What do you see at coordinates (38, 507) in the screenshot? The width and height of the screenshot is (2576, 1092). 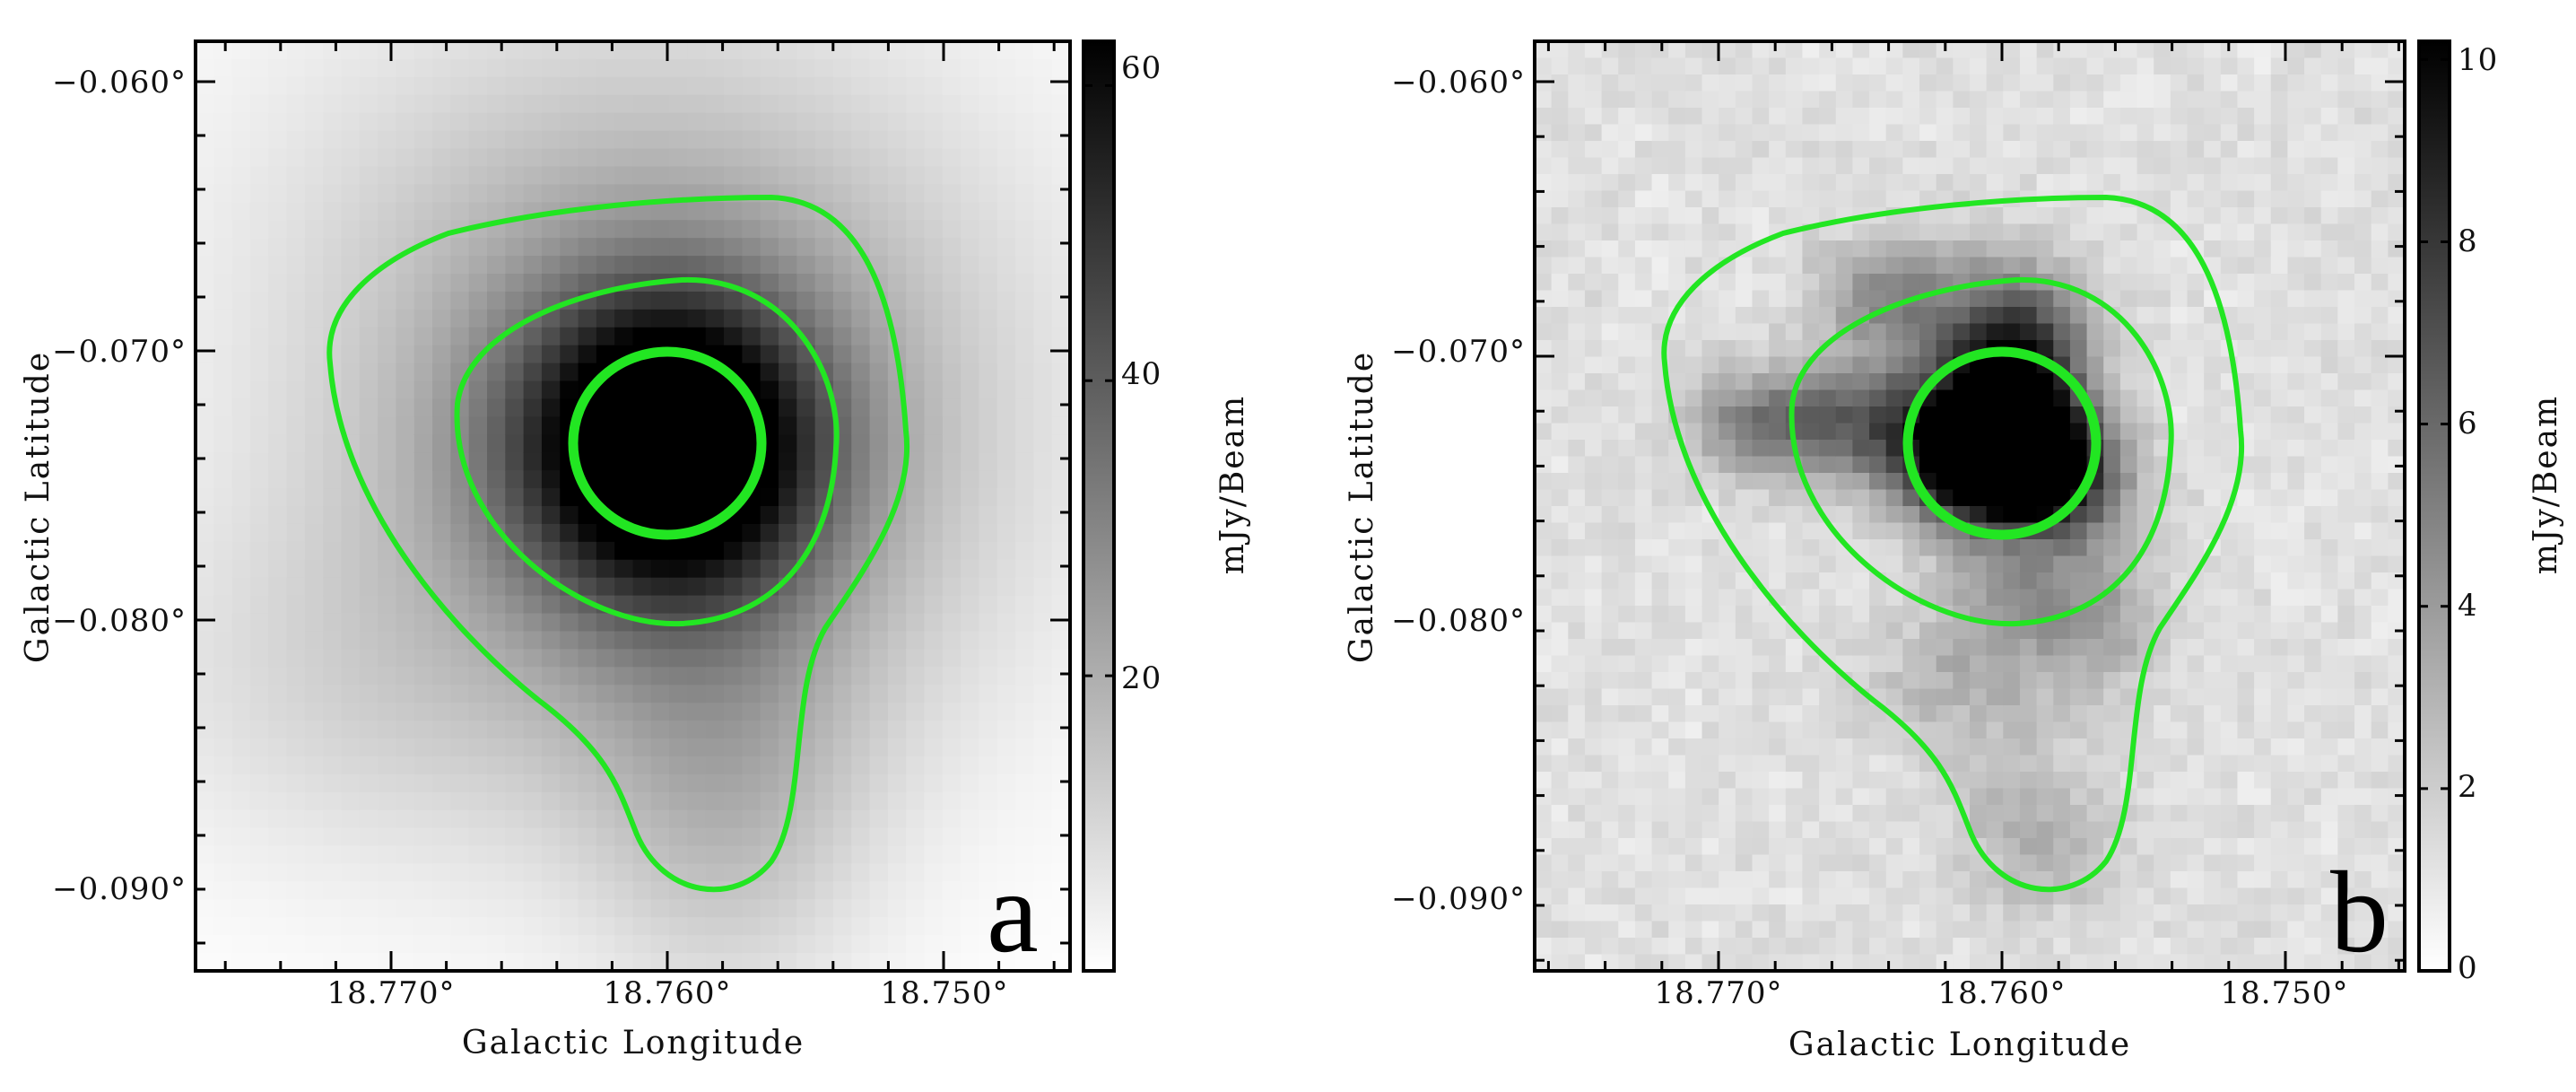 I see `y-axis-label-a: Galactic Latitude` at bounding box center [38, 507].